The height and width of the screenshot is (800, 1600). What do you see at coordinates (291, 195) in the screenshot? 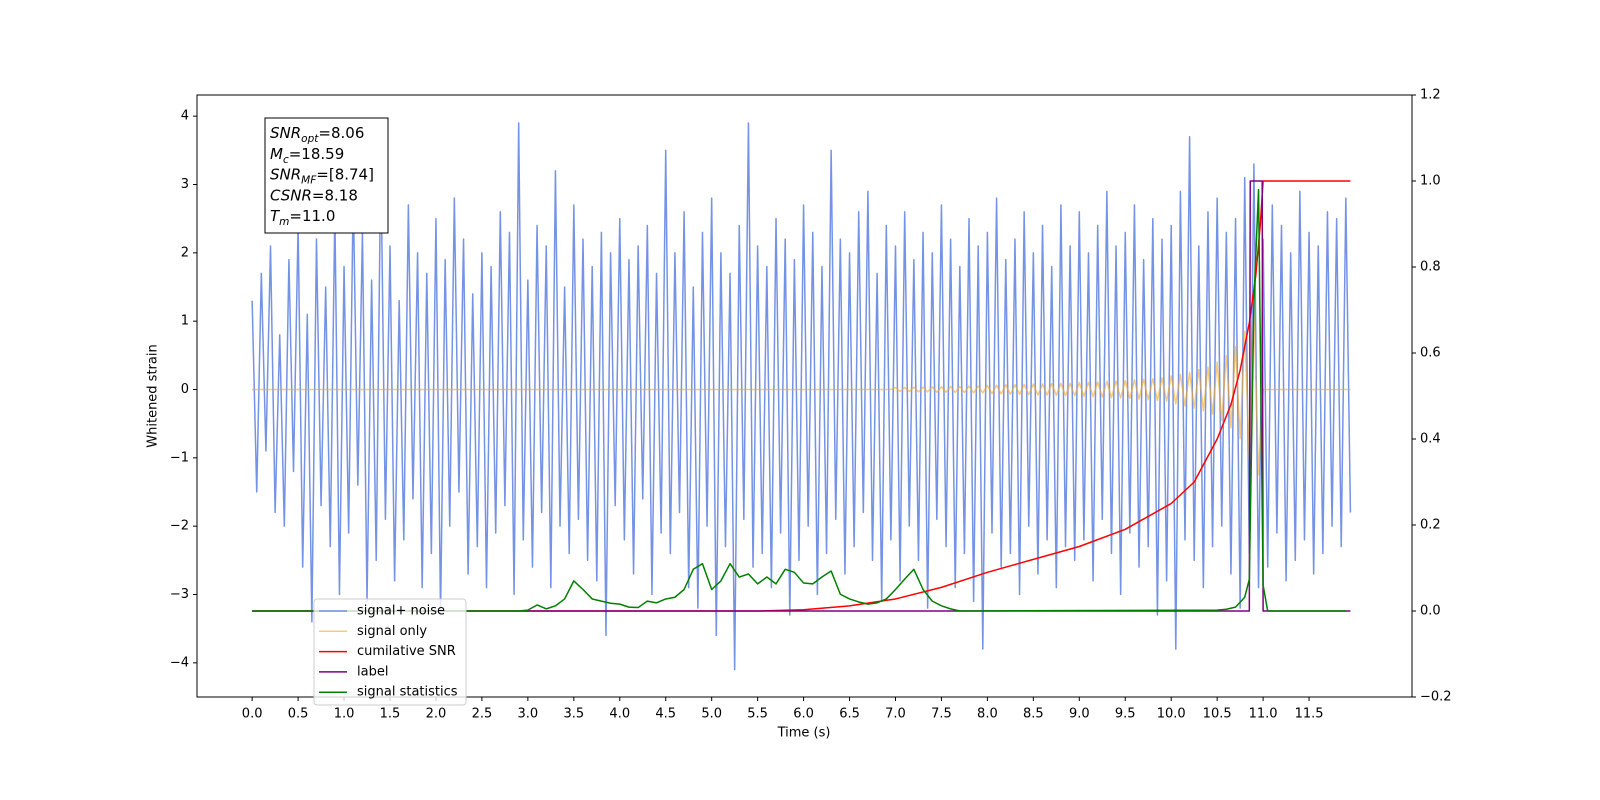
I see `annotation-symbol: CSNR` at bounding box center [291, 195].